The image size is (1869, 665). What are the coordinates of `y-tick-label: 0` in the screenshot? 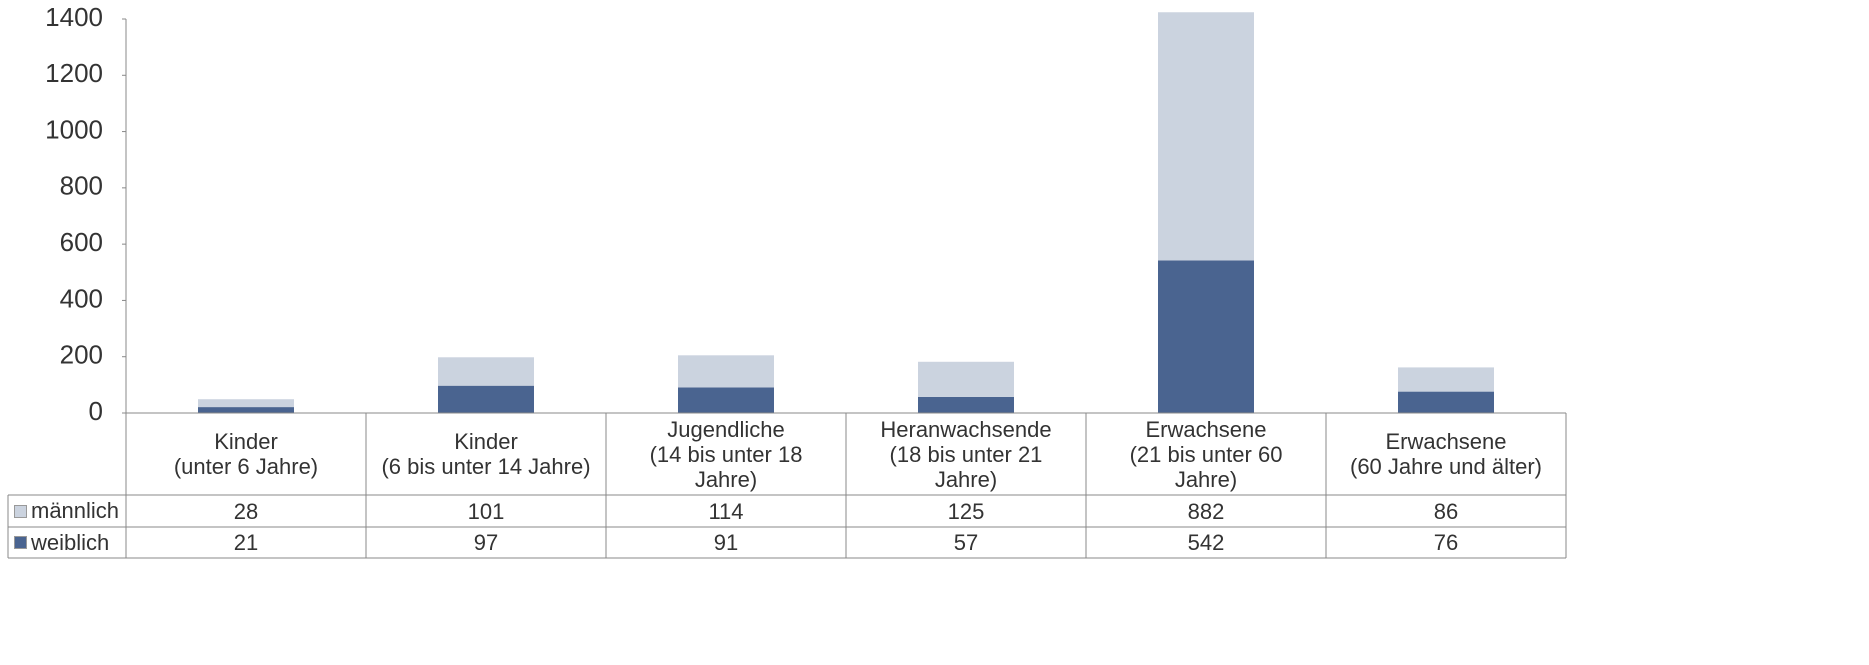 It's located at (96, 411).